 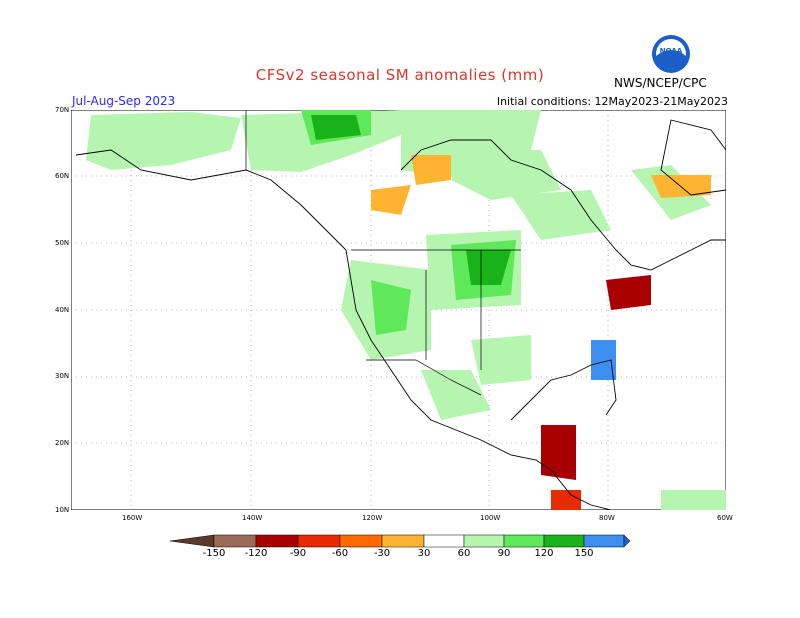 What do you see at coordinates (62, 510) in the screenshot?
I see `lat-label-10n: 10N` at bounding box center [62, 510].